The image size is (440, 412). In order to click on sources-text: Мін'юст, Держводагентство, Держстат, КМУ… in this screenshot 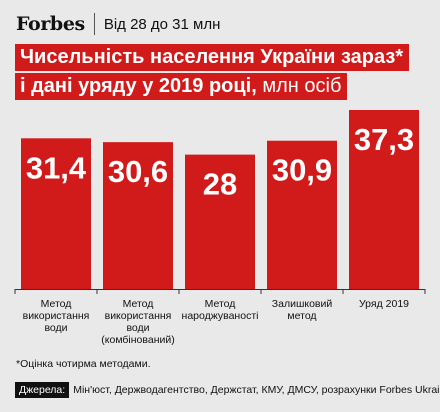, I will do `click(256, 390)`.